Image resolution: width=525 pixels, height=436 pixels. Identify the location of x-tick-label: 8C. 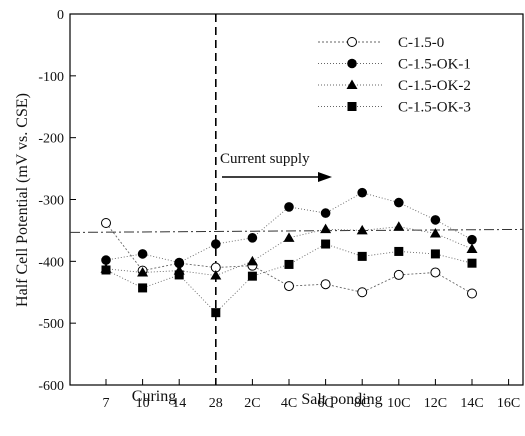
(362, 403).